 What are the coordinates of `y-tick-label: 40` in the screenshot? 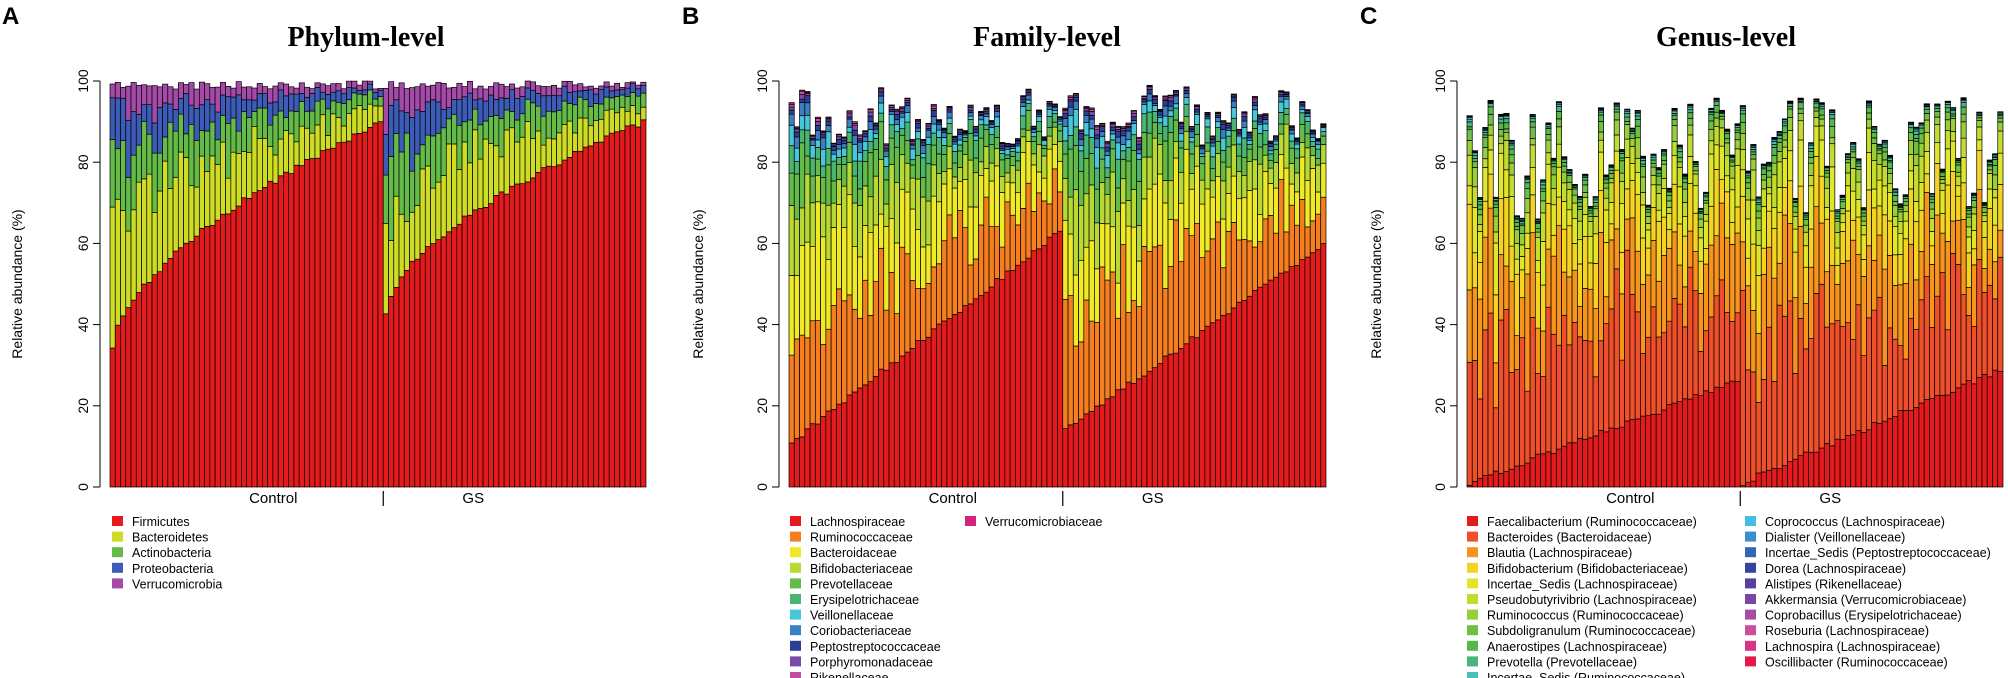 It's located at (1440, 325).